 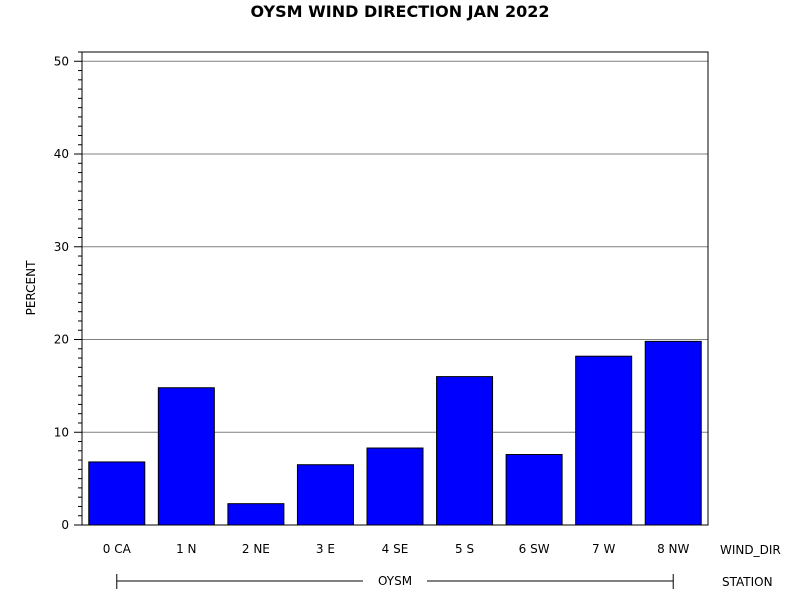 What do you see at coordinates (31, 287) in the screenshot?
I see `y-axis-label: PERCENT` at bounding box center [31, 287].